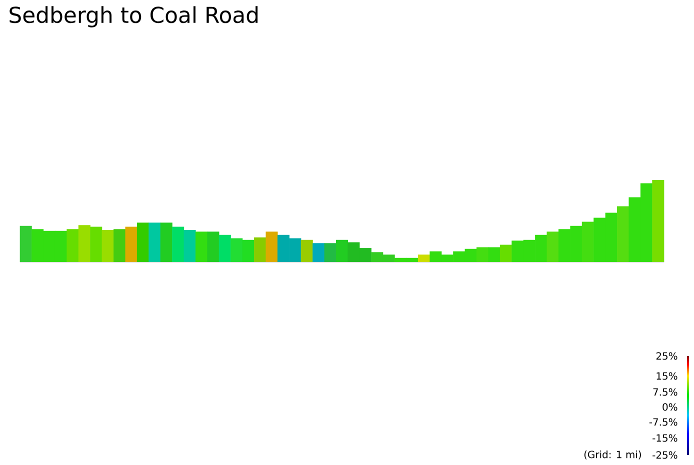  I want to click on text: 7.5%, so click(665, 392).